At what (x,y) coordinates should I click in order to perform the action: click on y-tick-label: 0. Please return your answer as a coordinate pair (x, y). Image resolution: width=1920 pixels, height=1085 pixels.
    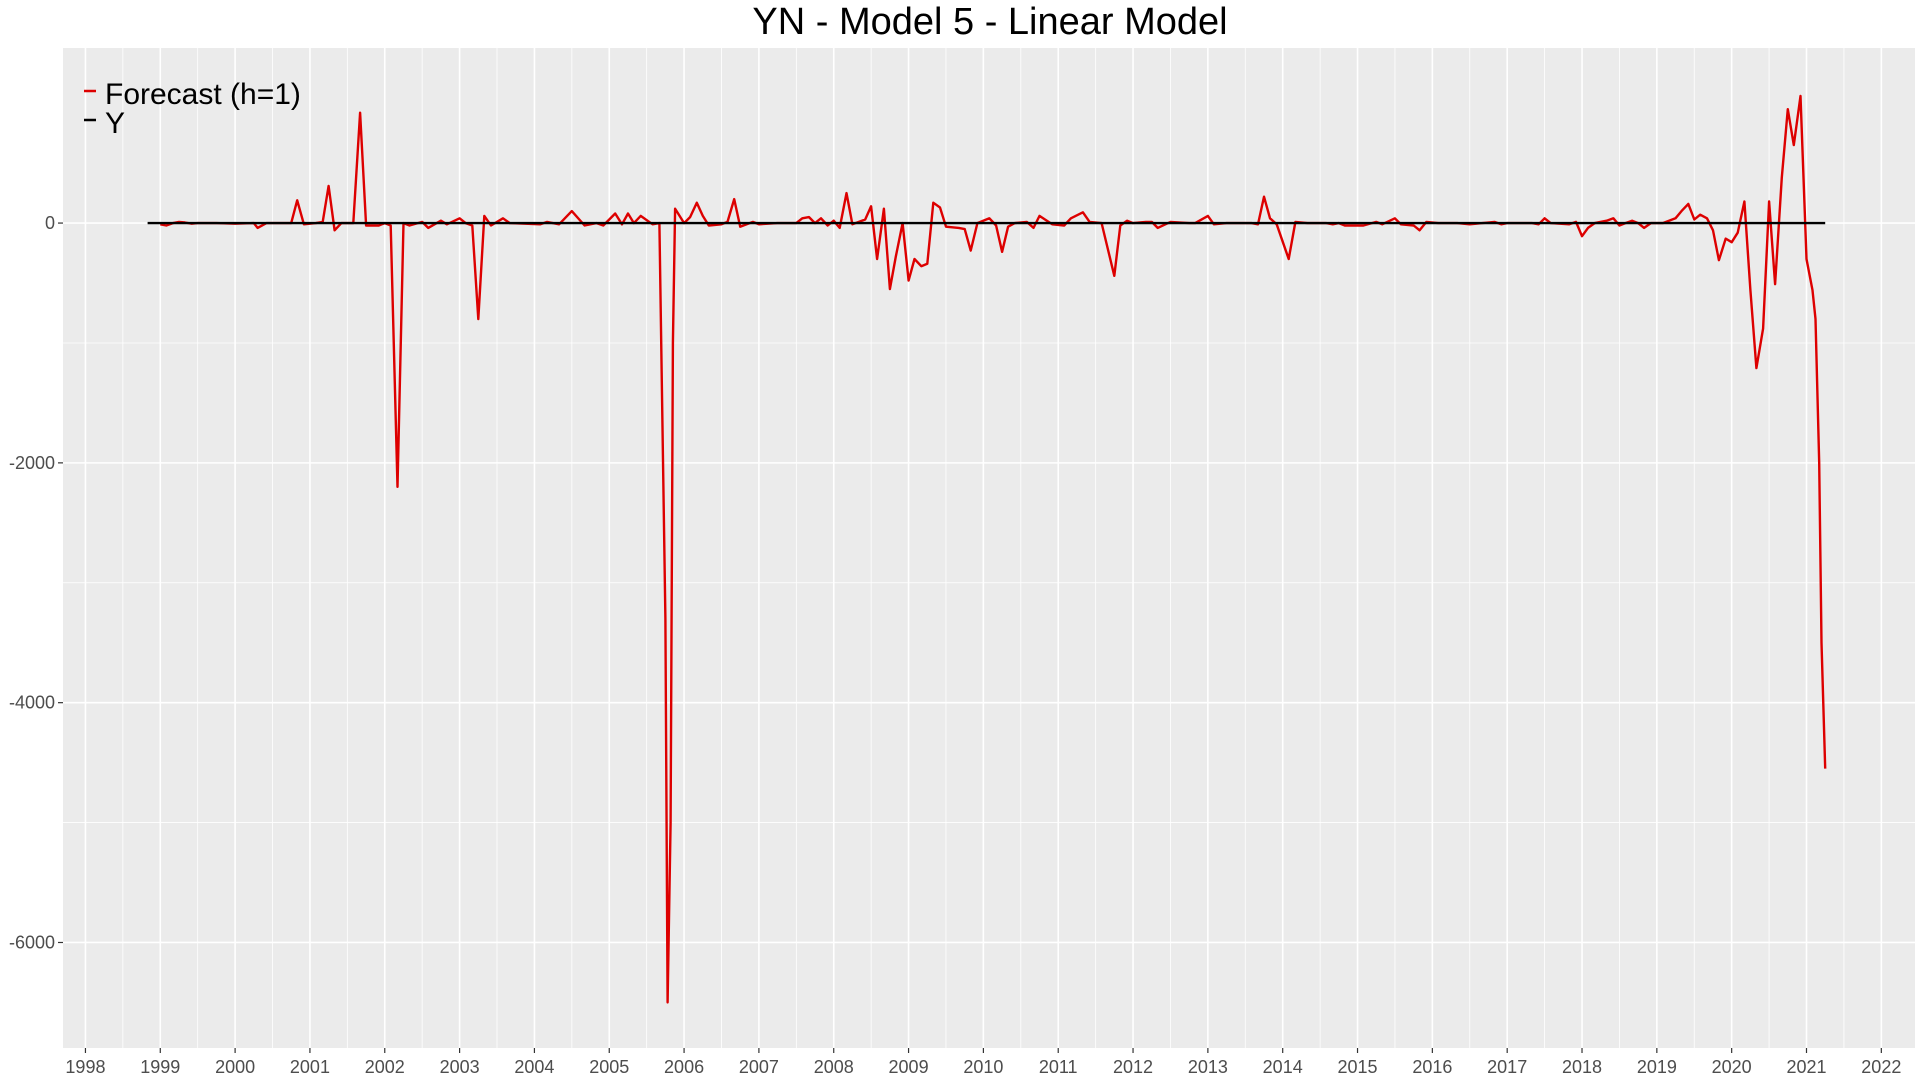
    Looking at the image, I should click on (50, 223).